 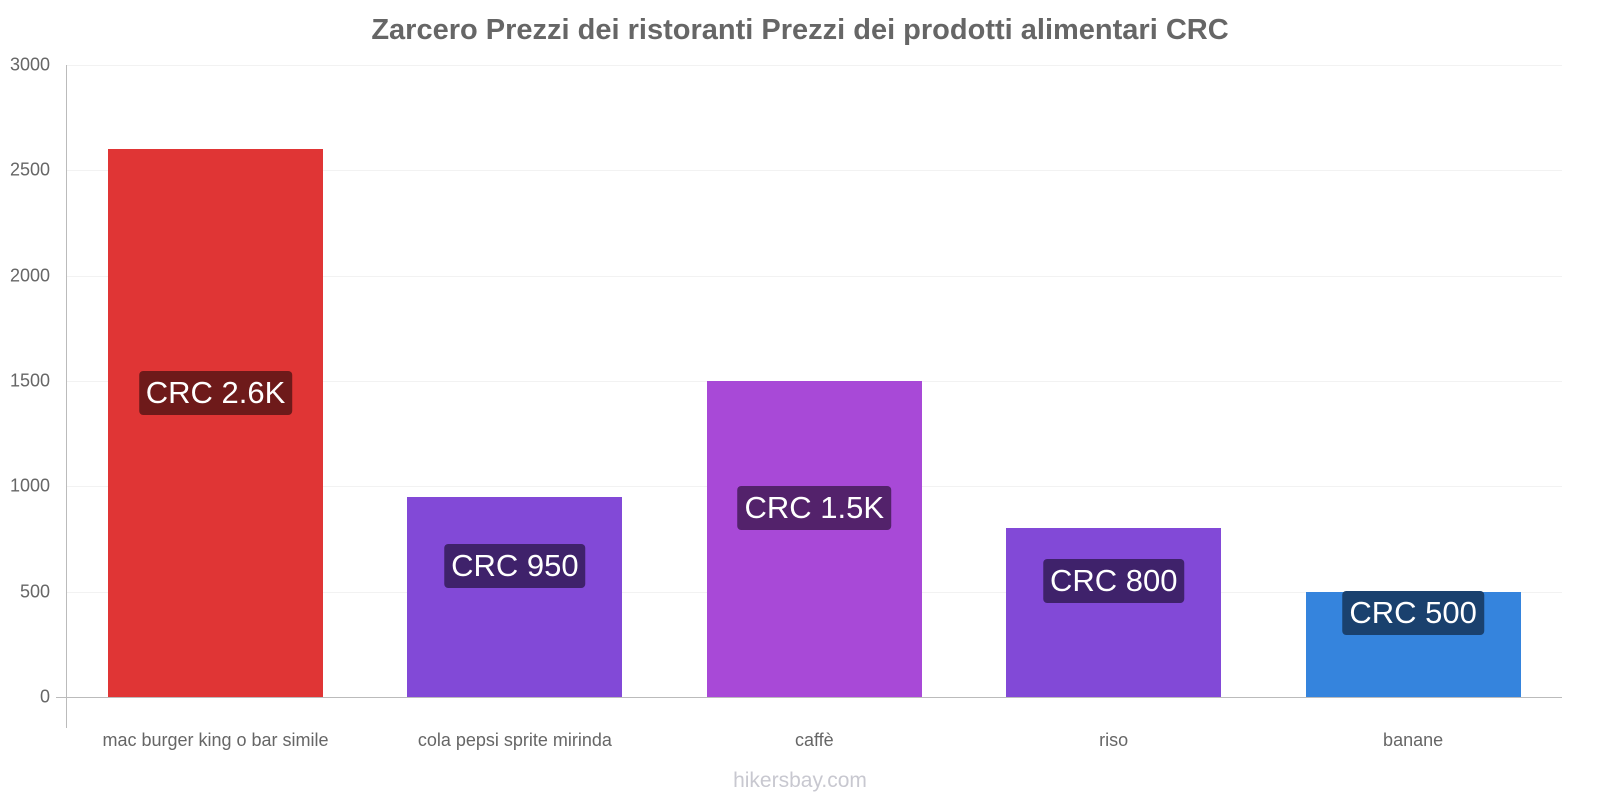 I want to click on y-tick-label: 1000, so click(x=29, y=485).